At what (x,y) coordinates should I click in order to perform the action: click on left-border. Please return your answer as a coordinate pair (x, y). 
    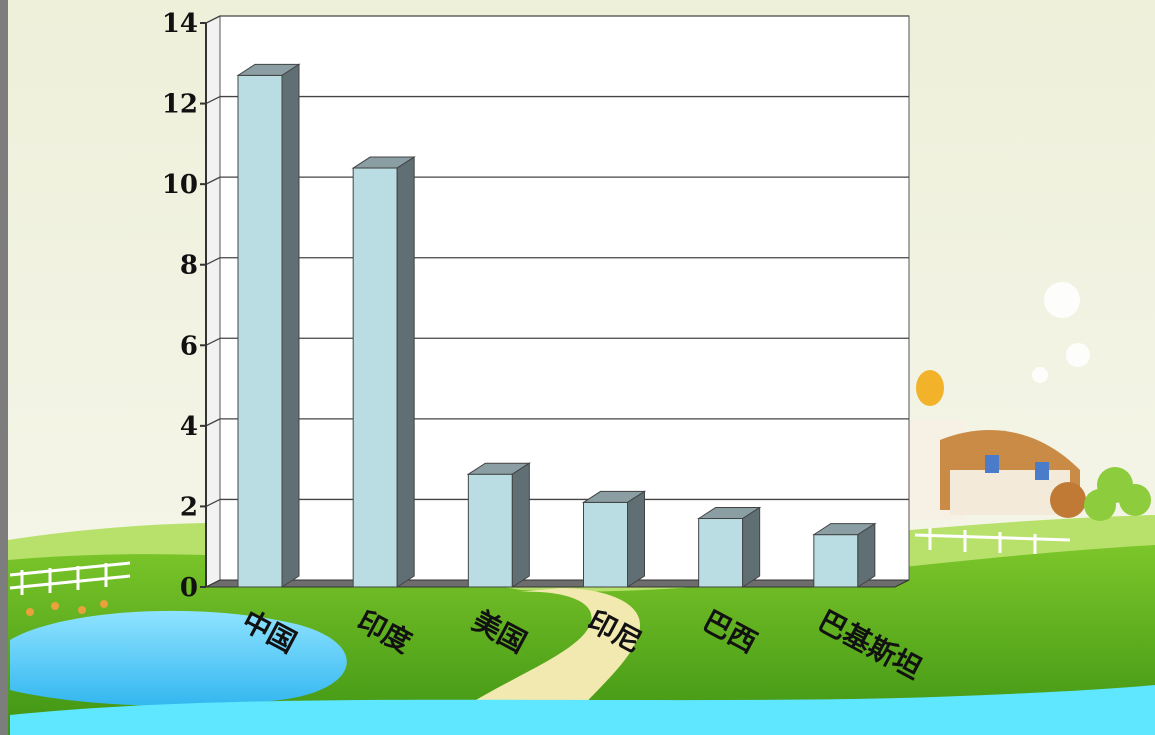
    Looking at the image, I should click on (4, 367).